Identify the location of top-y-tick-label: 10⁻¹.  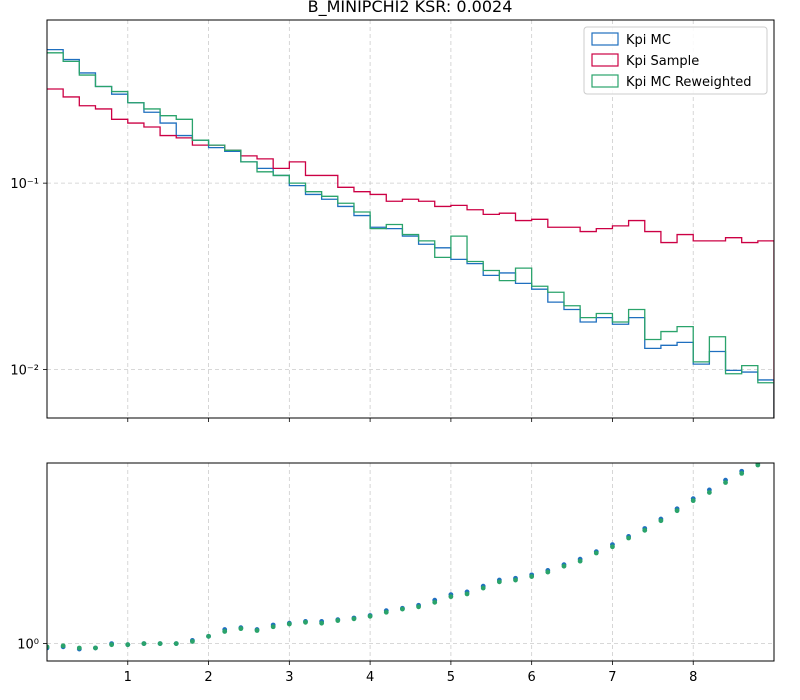
(24, 184).